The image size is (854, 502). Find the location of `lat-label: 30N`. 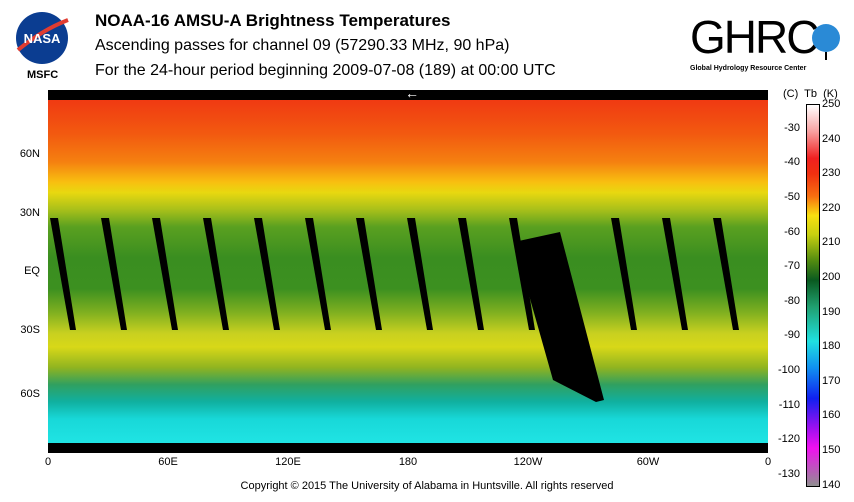

lat-label: 30N is located at coordinates (29, 213).